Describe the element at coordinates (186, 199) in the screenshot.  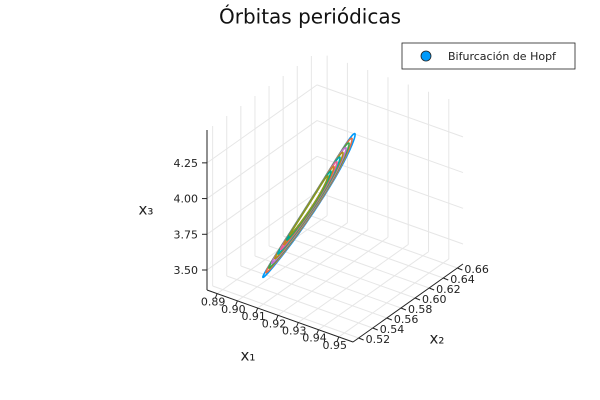
I see `z-tick-label: 4.00` at that location.